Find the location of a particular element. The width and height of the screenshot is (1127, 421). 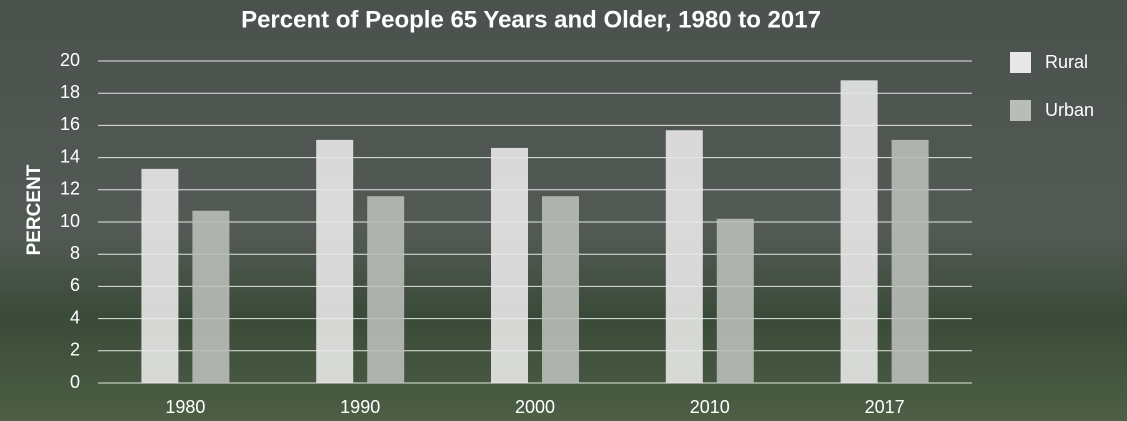

x-tick-label: 2010 is located at coordinates (710, 407).